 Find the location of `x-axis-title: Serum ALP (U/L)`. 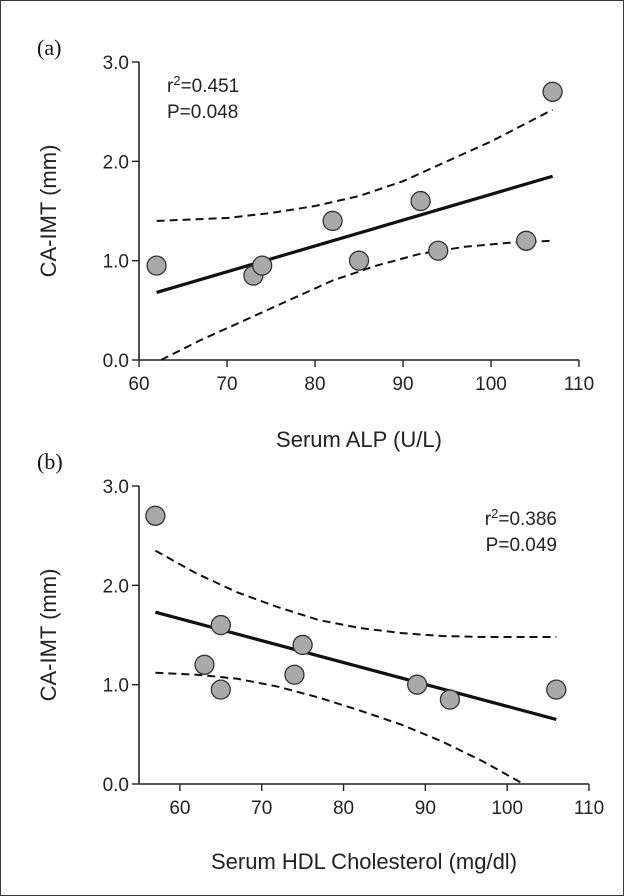

x-axis-title: Serum ALP (U/L) is located at coordinates (359, 439).